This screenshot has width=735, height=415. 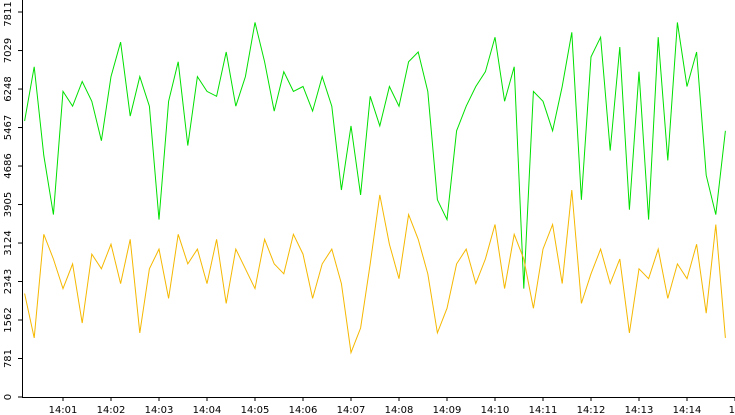 What do you see at coordinates (8, 242) in the screenshot?
I see `y-tick-label: 3124` at bounding box center [8, 242].